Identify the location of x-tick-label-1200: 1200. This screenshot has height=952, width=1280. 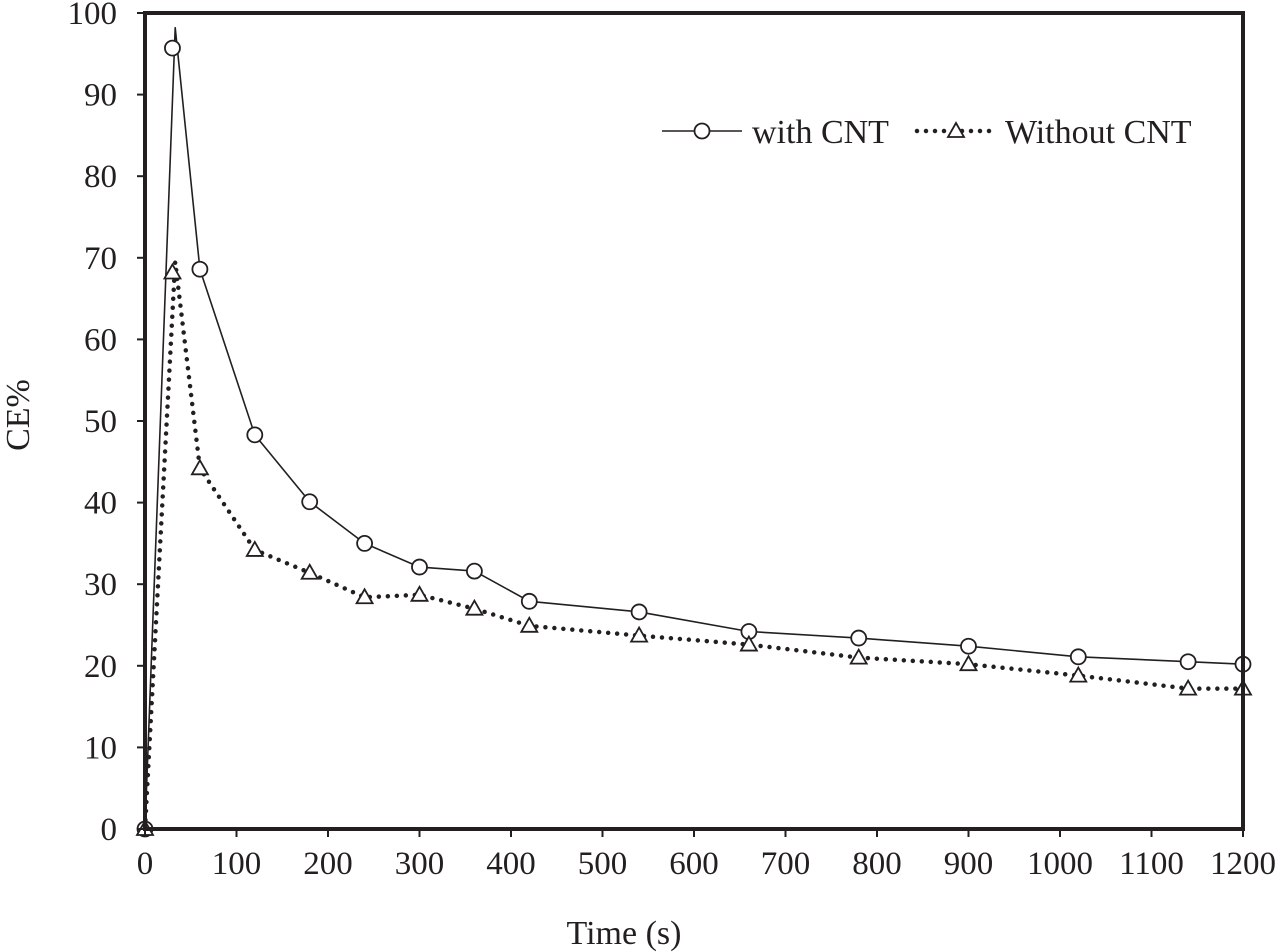
(1243, 864).